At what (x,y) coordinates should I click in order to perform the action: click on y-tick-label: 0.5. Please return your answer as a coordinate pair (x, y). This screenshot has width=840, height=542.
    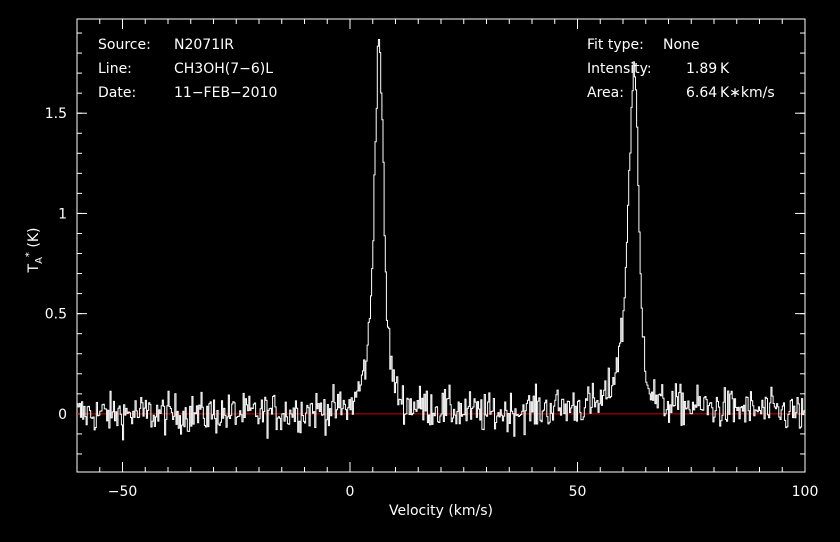
    Looking at the image, I should click on (56, 315).